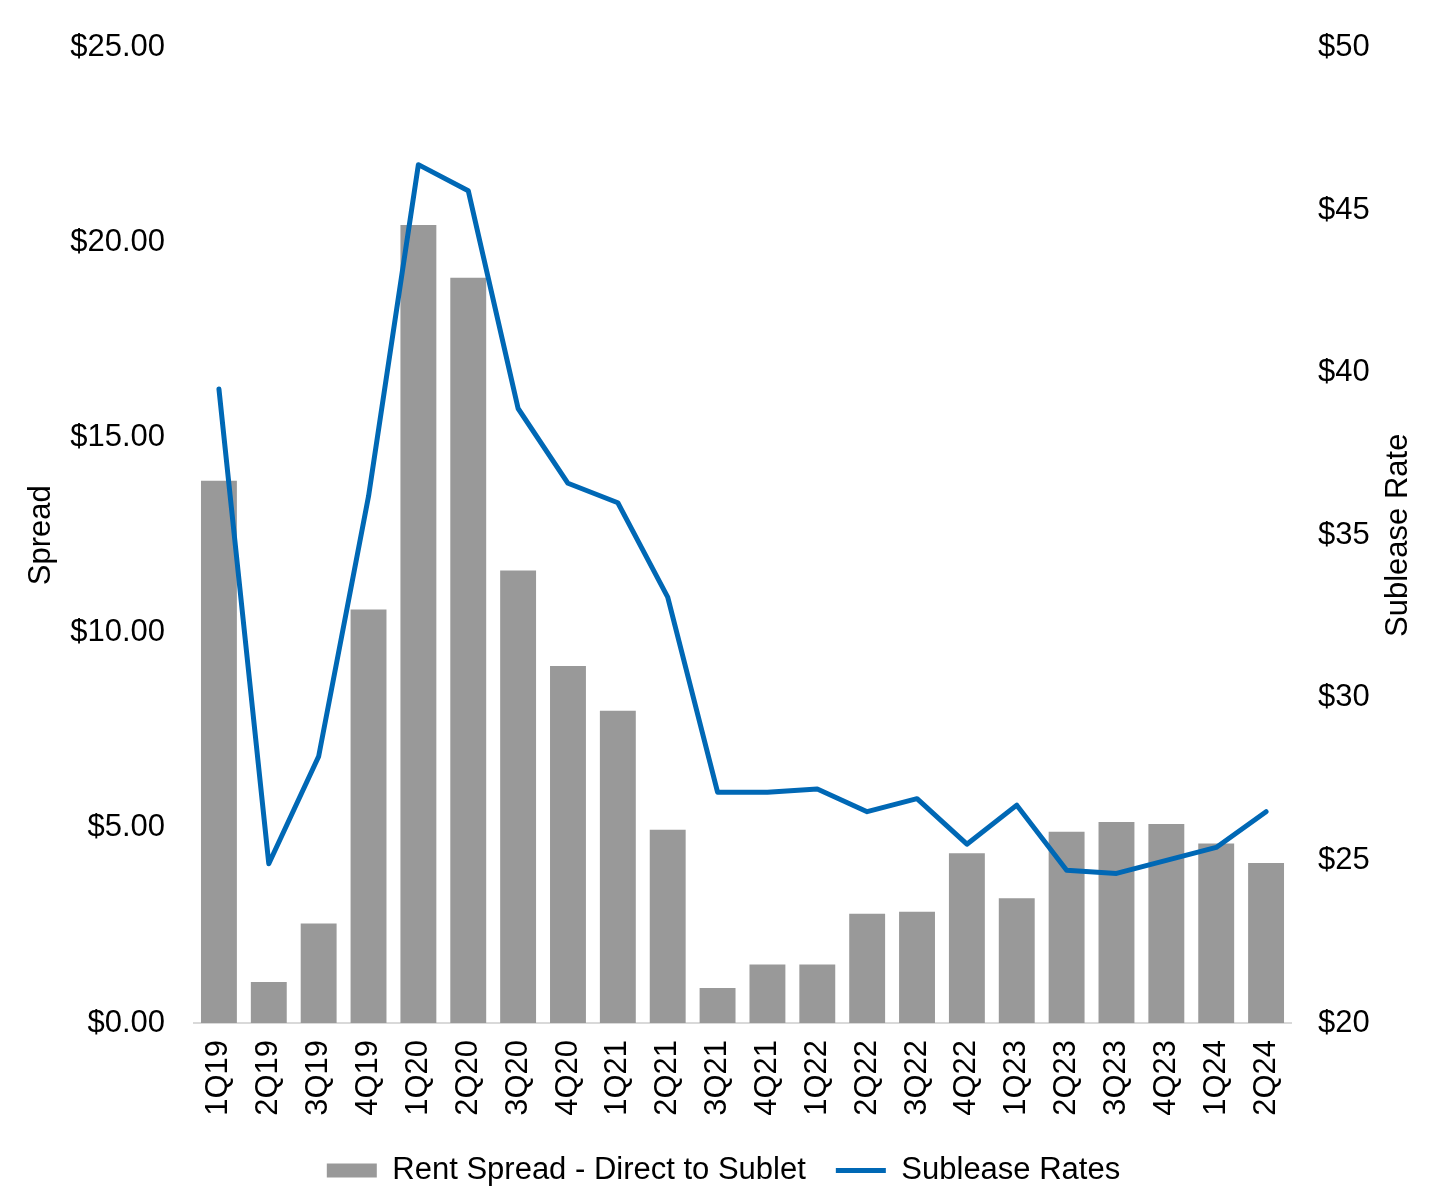 The height and width of the screenshot is (1196, 1447). What do you see at coordinates (117, 241) in the screenshot?
I see `y-tick-label: $20.00` at bounding box center [117, 241].